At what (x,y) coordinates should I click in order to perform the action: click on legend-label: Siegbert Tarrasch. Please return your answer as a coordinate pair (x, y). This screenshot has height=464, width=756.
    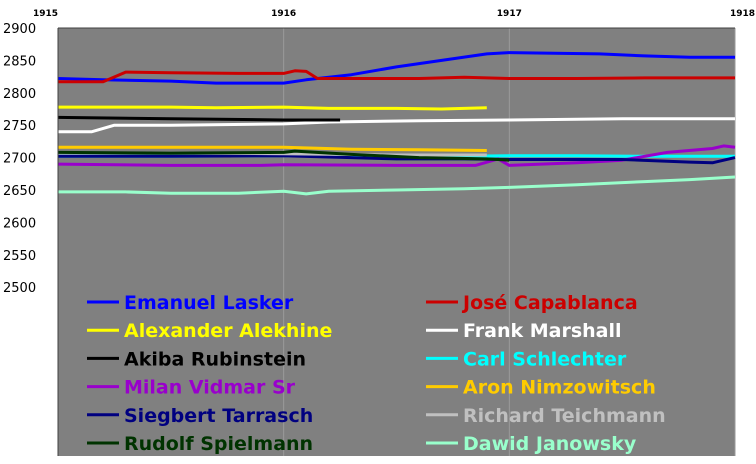
    Looking at the image, I should click on (218, 416).